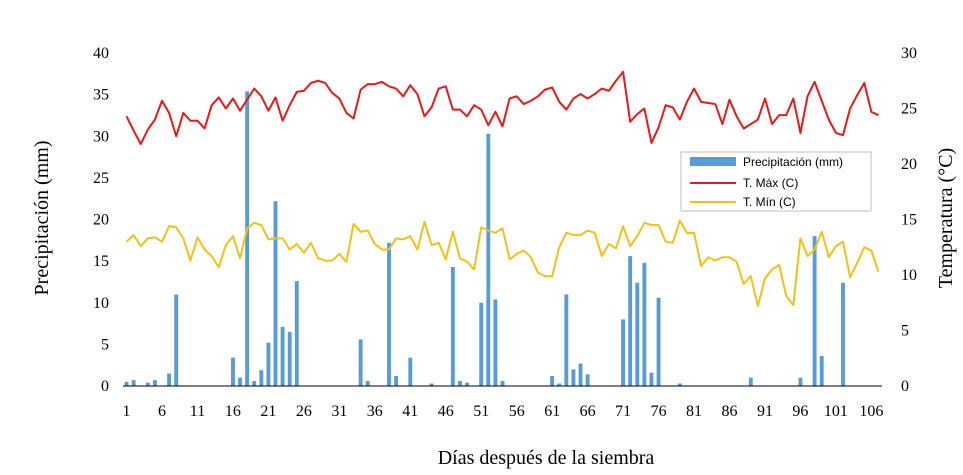 This screenshot has width=963, height=475. What do you see at coordinates (836, 411) in the screenshot?
I see `x-tick-label: 101` at bounding box center [836, 411].